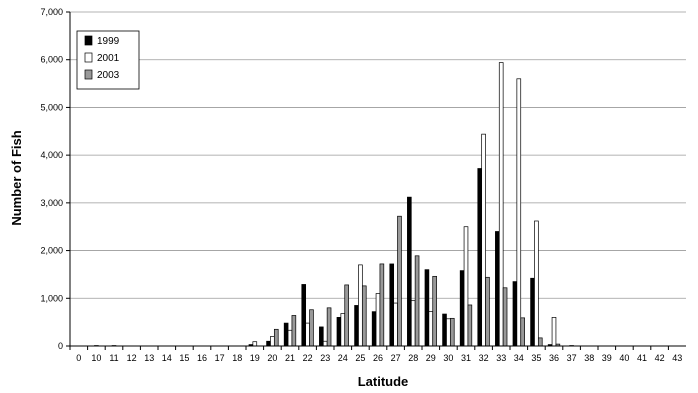 The height and width of the screenshot is (393, 698). What do you see at coordinates (184, 358) in the screenshot?
I see `x-tick-label: 15` at bounding box center [184, 358].